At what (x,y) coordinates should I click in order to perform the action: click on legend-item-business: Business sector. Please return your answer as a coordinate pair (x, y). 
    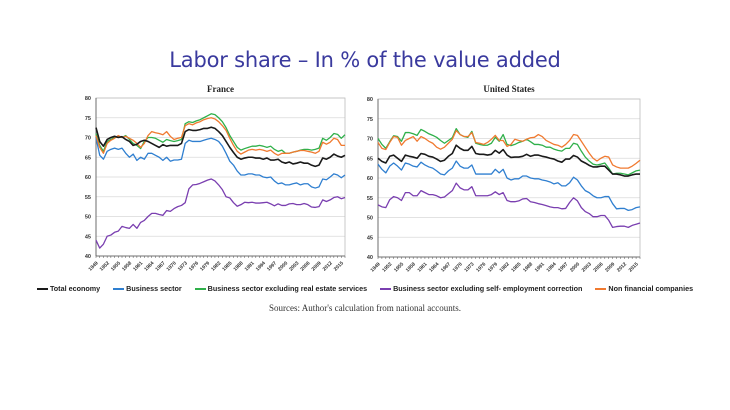
    Looking at the image, I should click on (147, 288).